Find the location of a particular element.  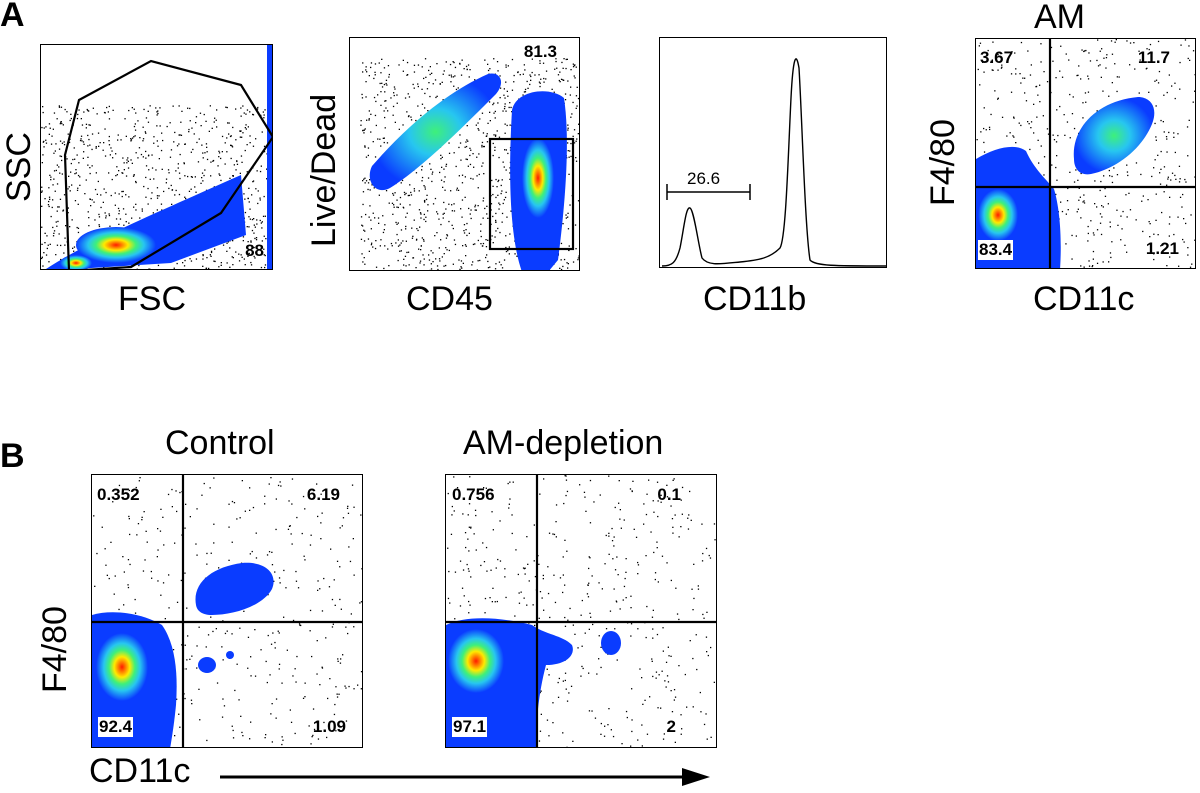

am-quadrant-density is located at coordinates (1085, 153).